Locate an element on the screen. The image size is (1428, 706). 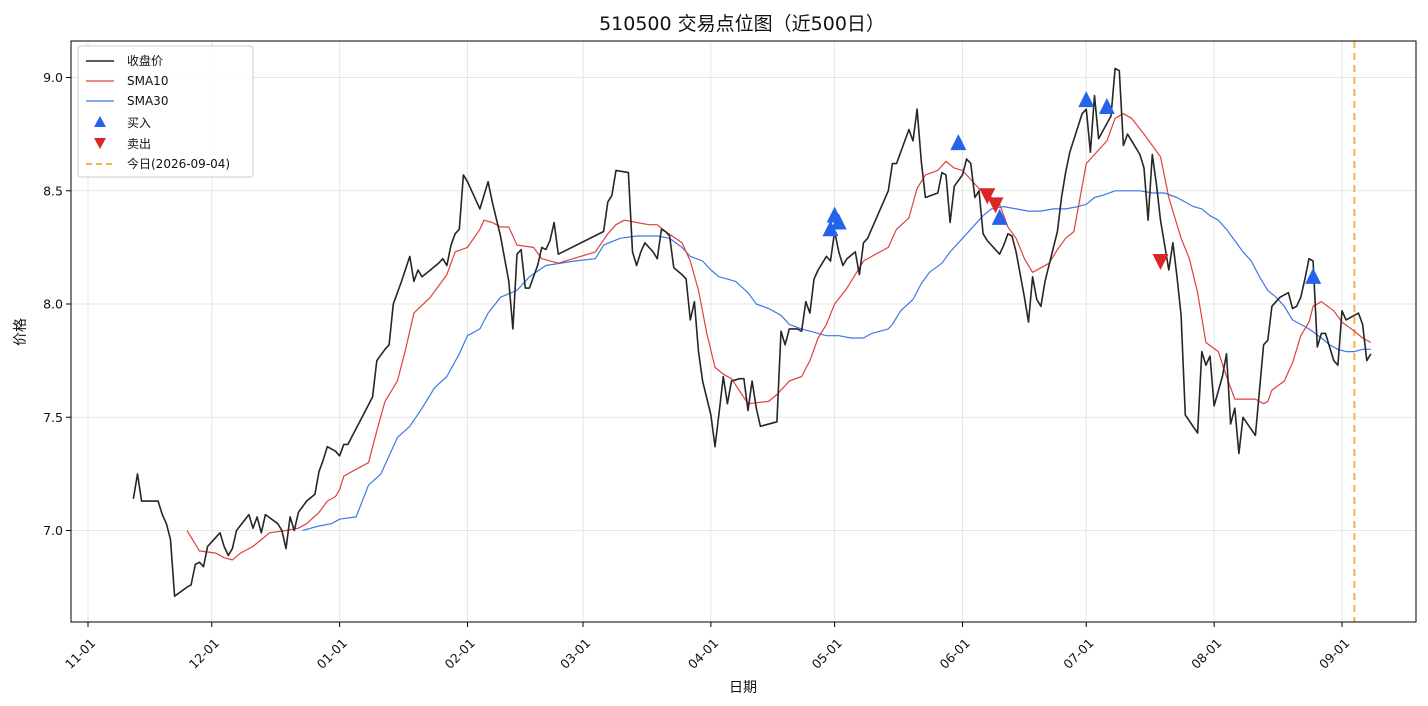
x-axis-label: 日期 is located at coordinates (743, 688).